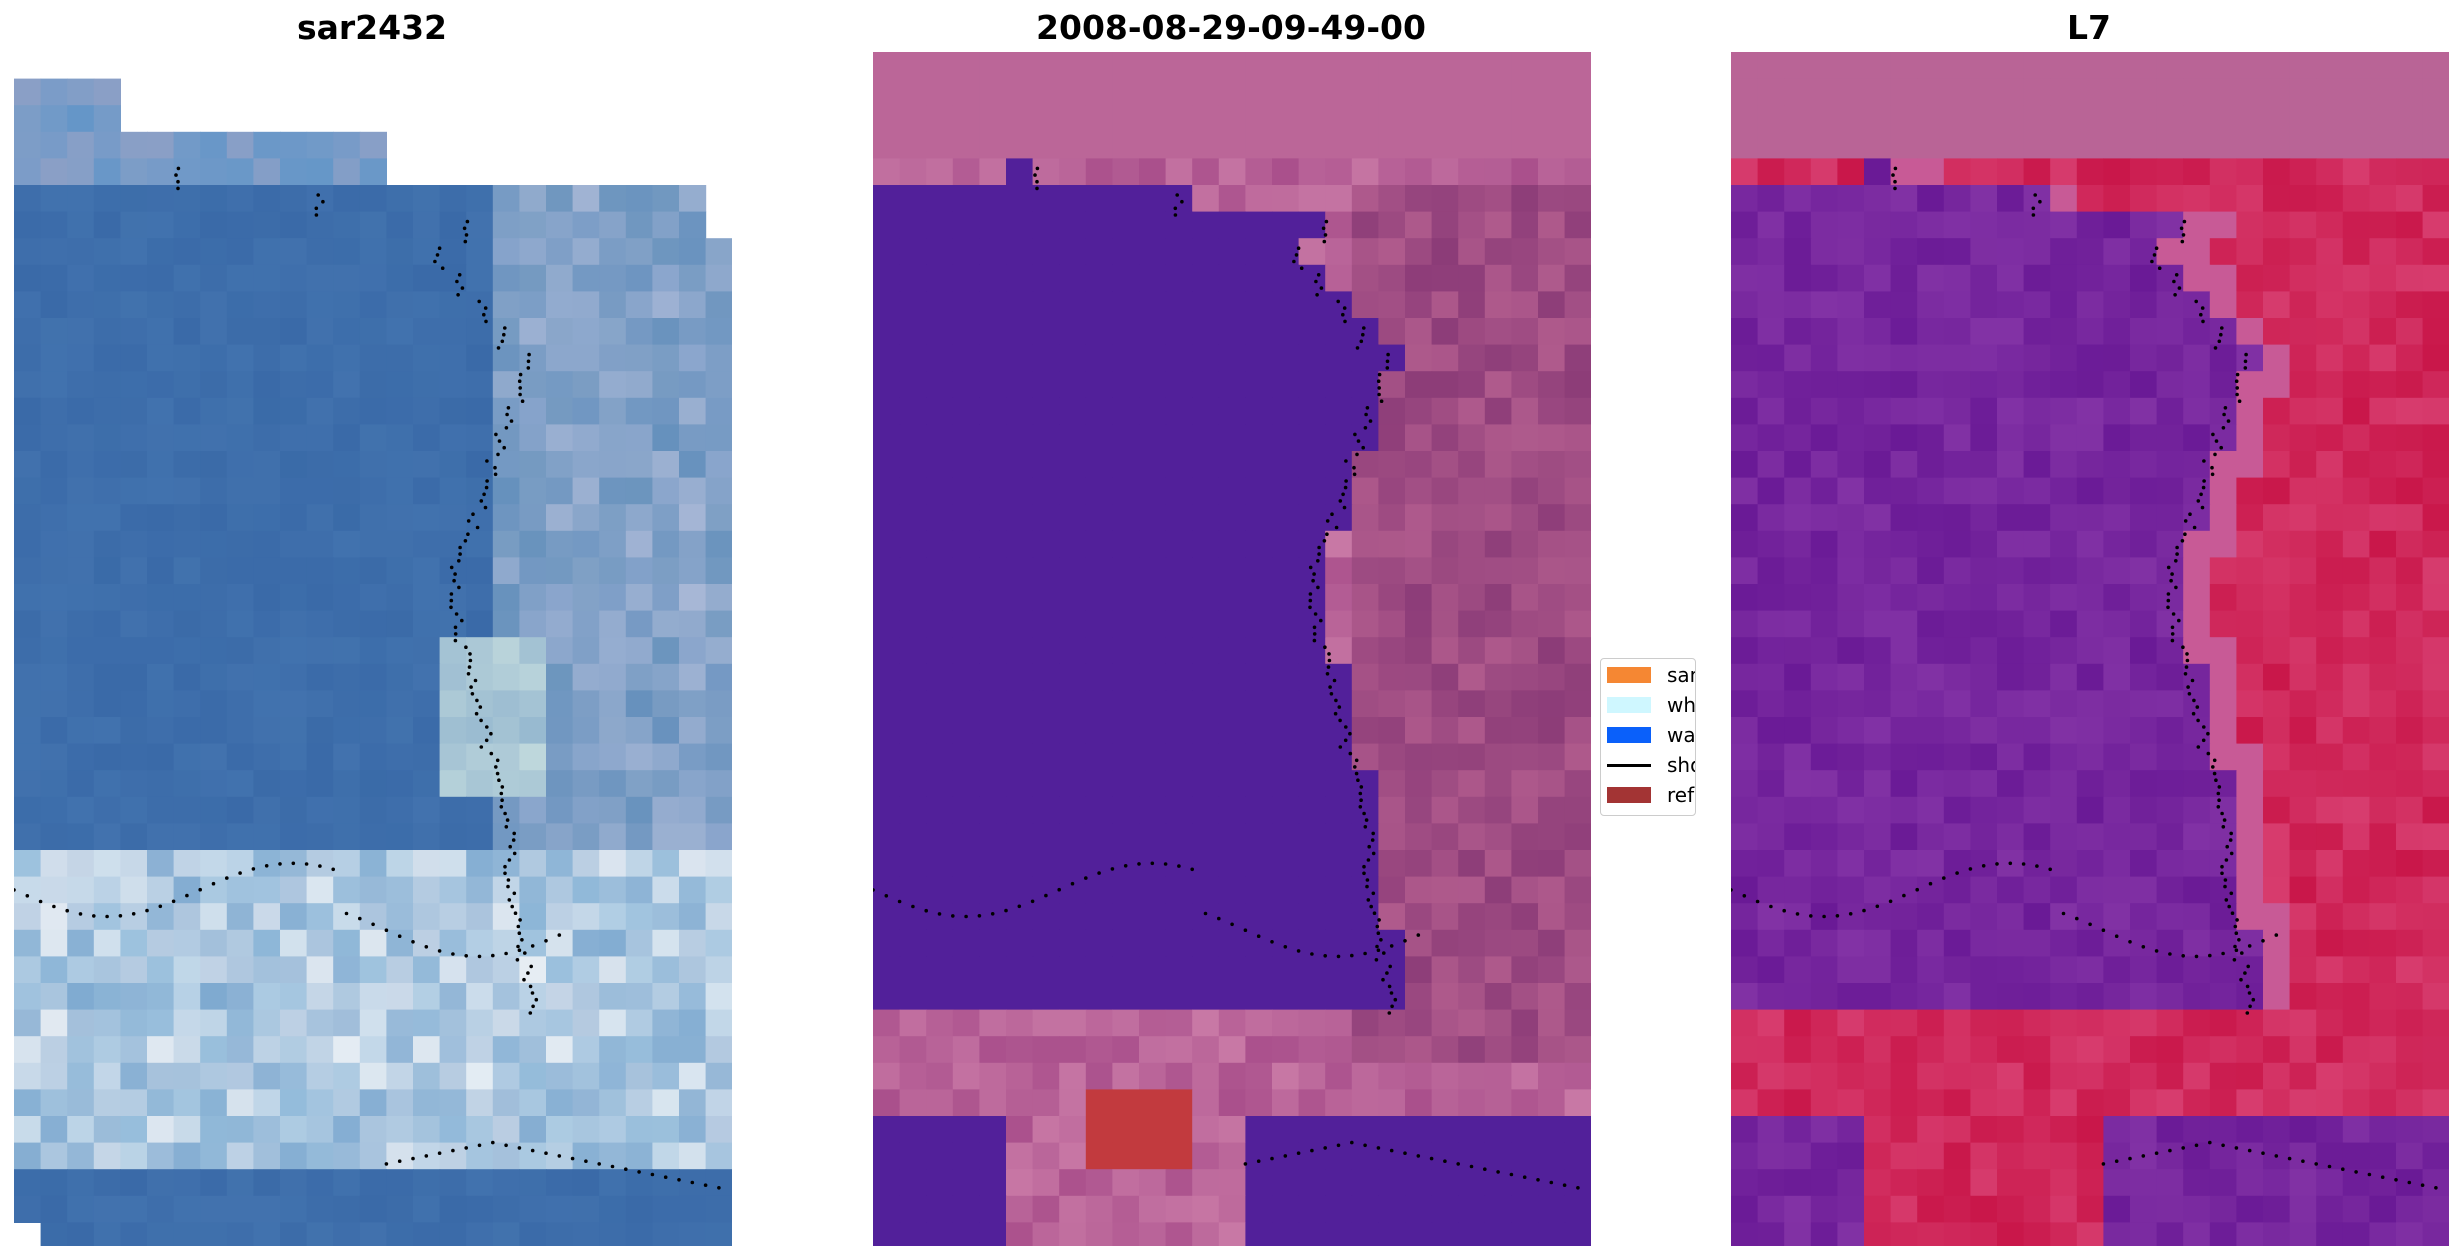 This screenshot has width=2460, height=1259. Describe the element at coordinates (1629, 705) in the screenshot. I see `legend-swatch-whitewater` at that location.